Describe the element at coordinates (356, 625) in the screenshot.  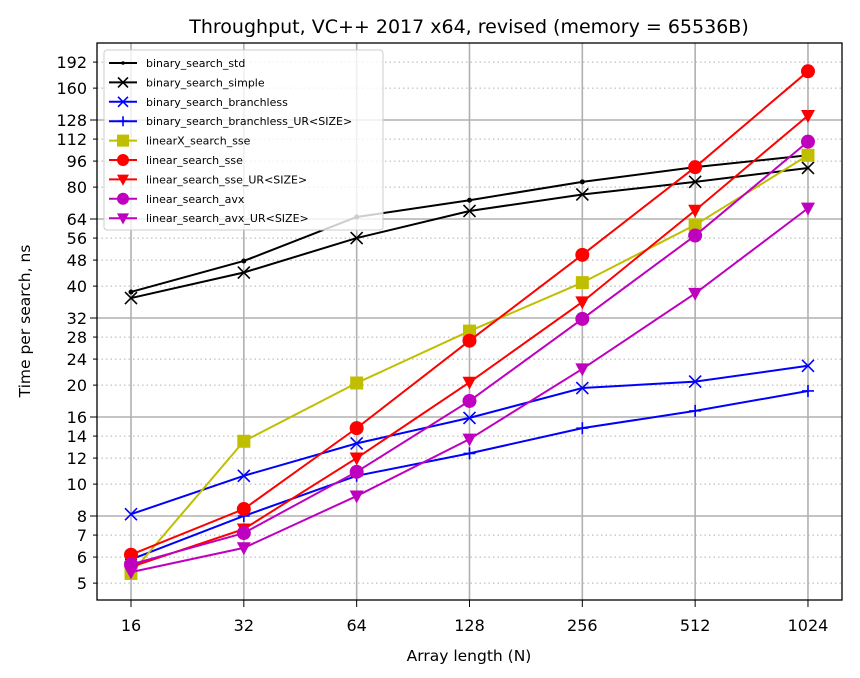
I see `x-tick-label: 64` at that location.